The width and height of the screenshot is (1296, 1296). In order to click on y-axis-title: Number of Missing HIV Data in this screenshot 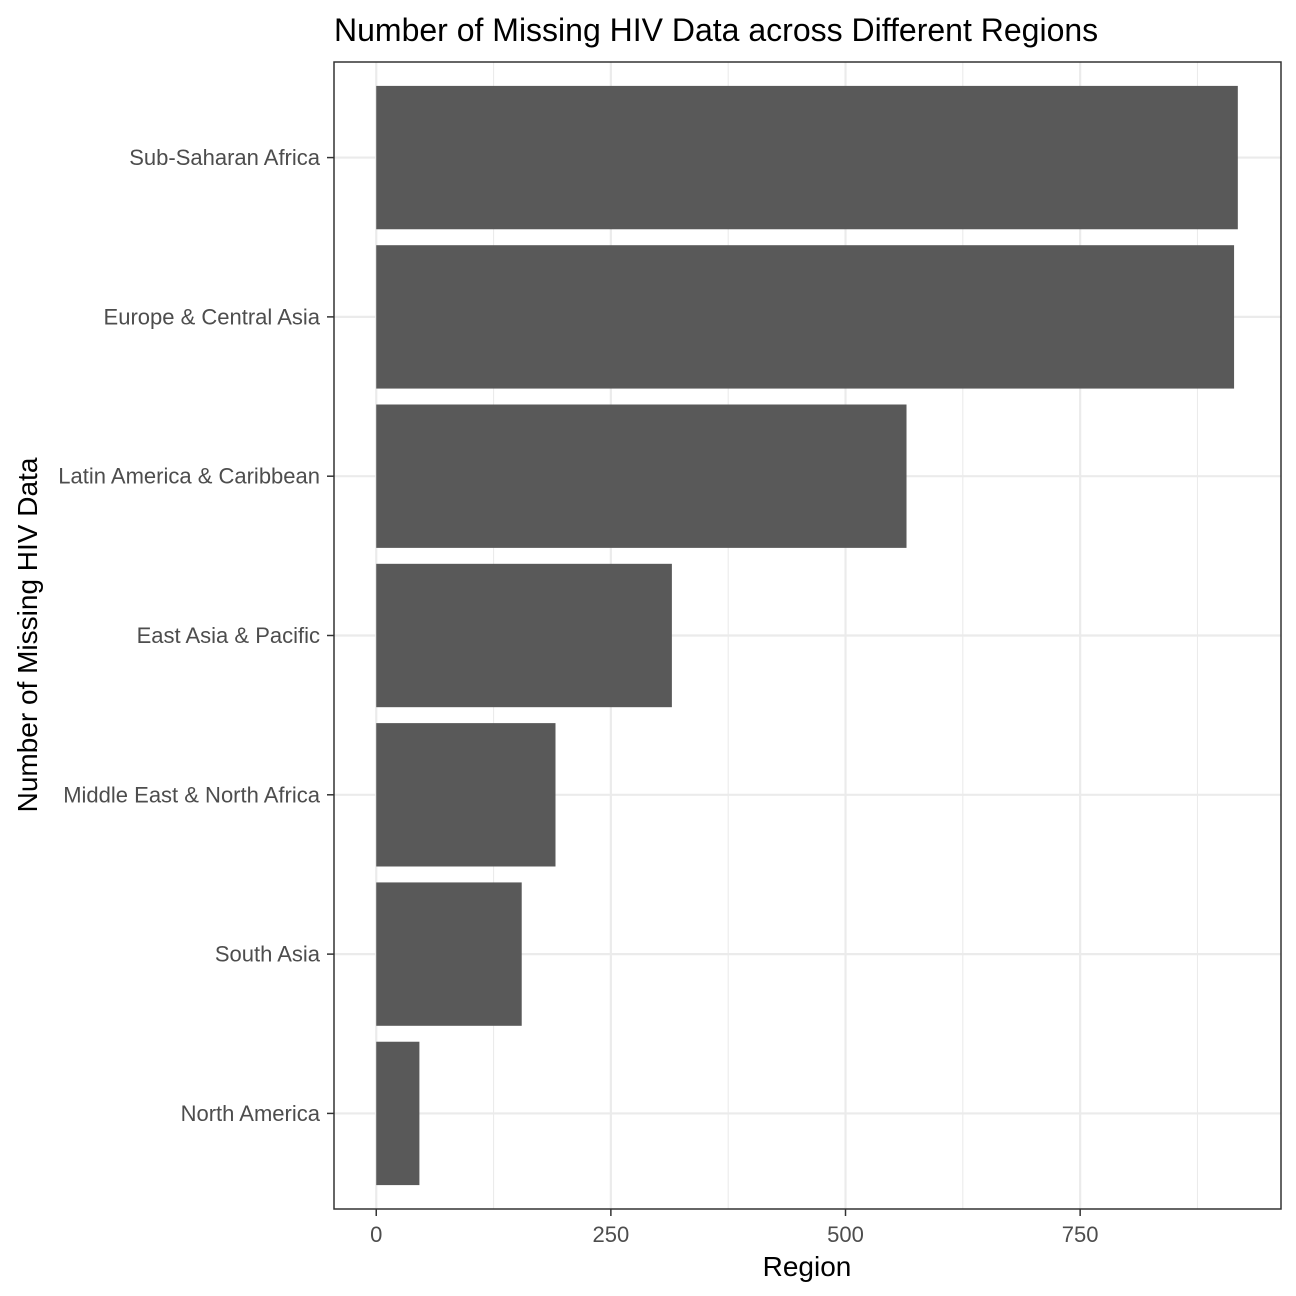, I will do `click(27, 634)`.